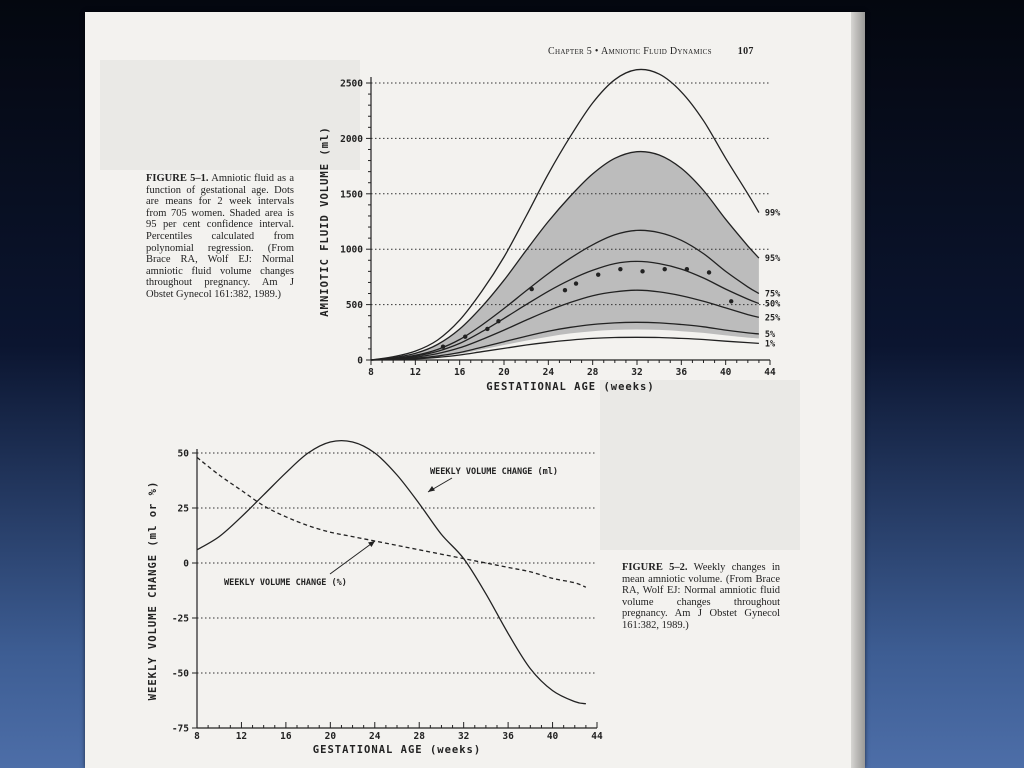 This screenshot has width=1024, height=768. I want to click on annotation-arrow, so click(352, 557).